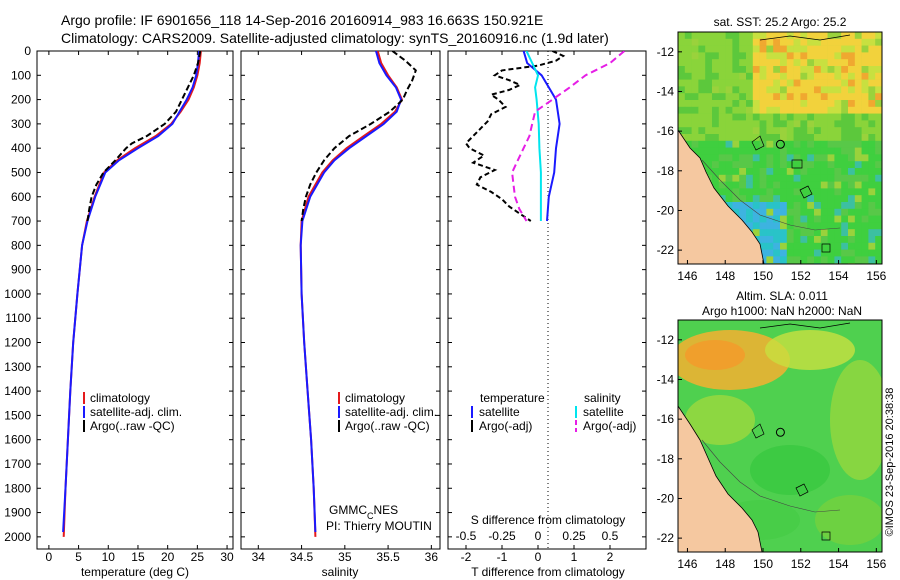  Describe the element at coordinates (771, 195) in the screenshot. I see `sst-shelf-contour` at that location.